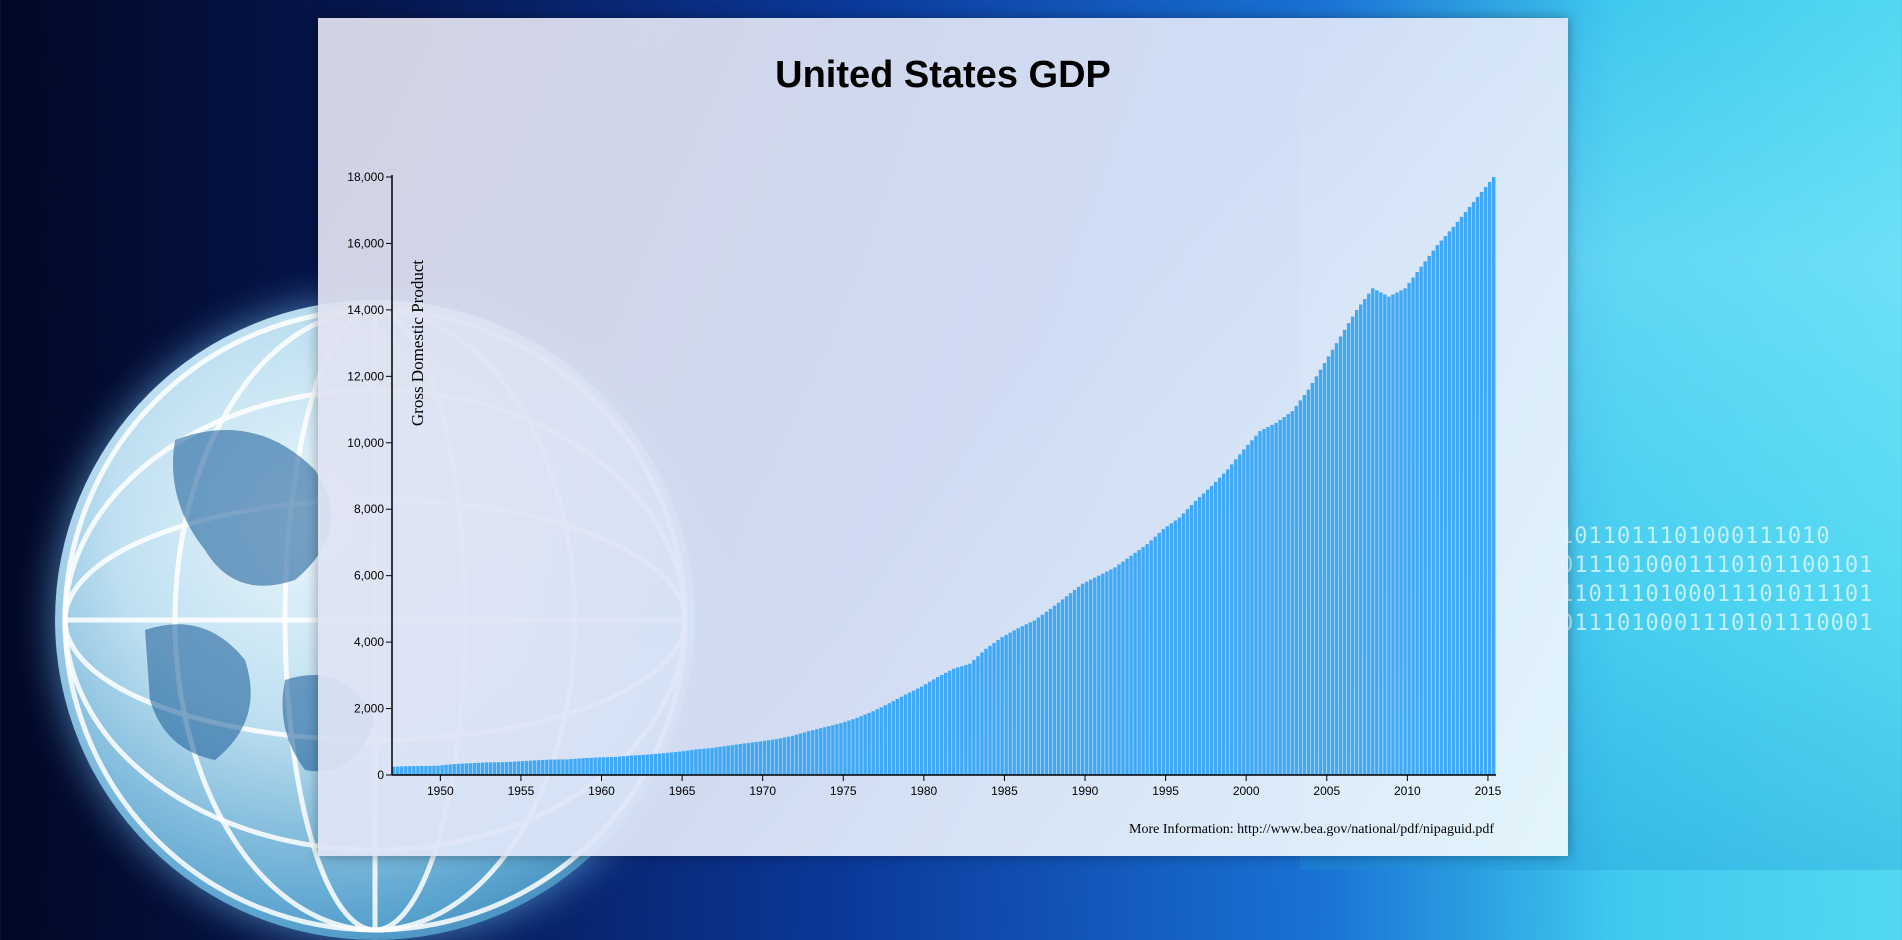 This screenshot has height=940, width=1902. What do you see at coordinates (1488, 791) in the screenshot?
I see `x-tick-label: 2015` at bounding box center [1488, 791].